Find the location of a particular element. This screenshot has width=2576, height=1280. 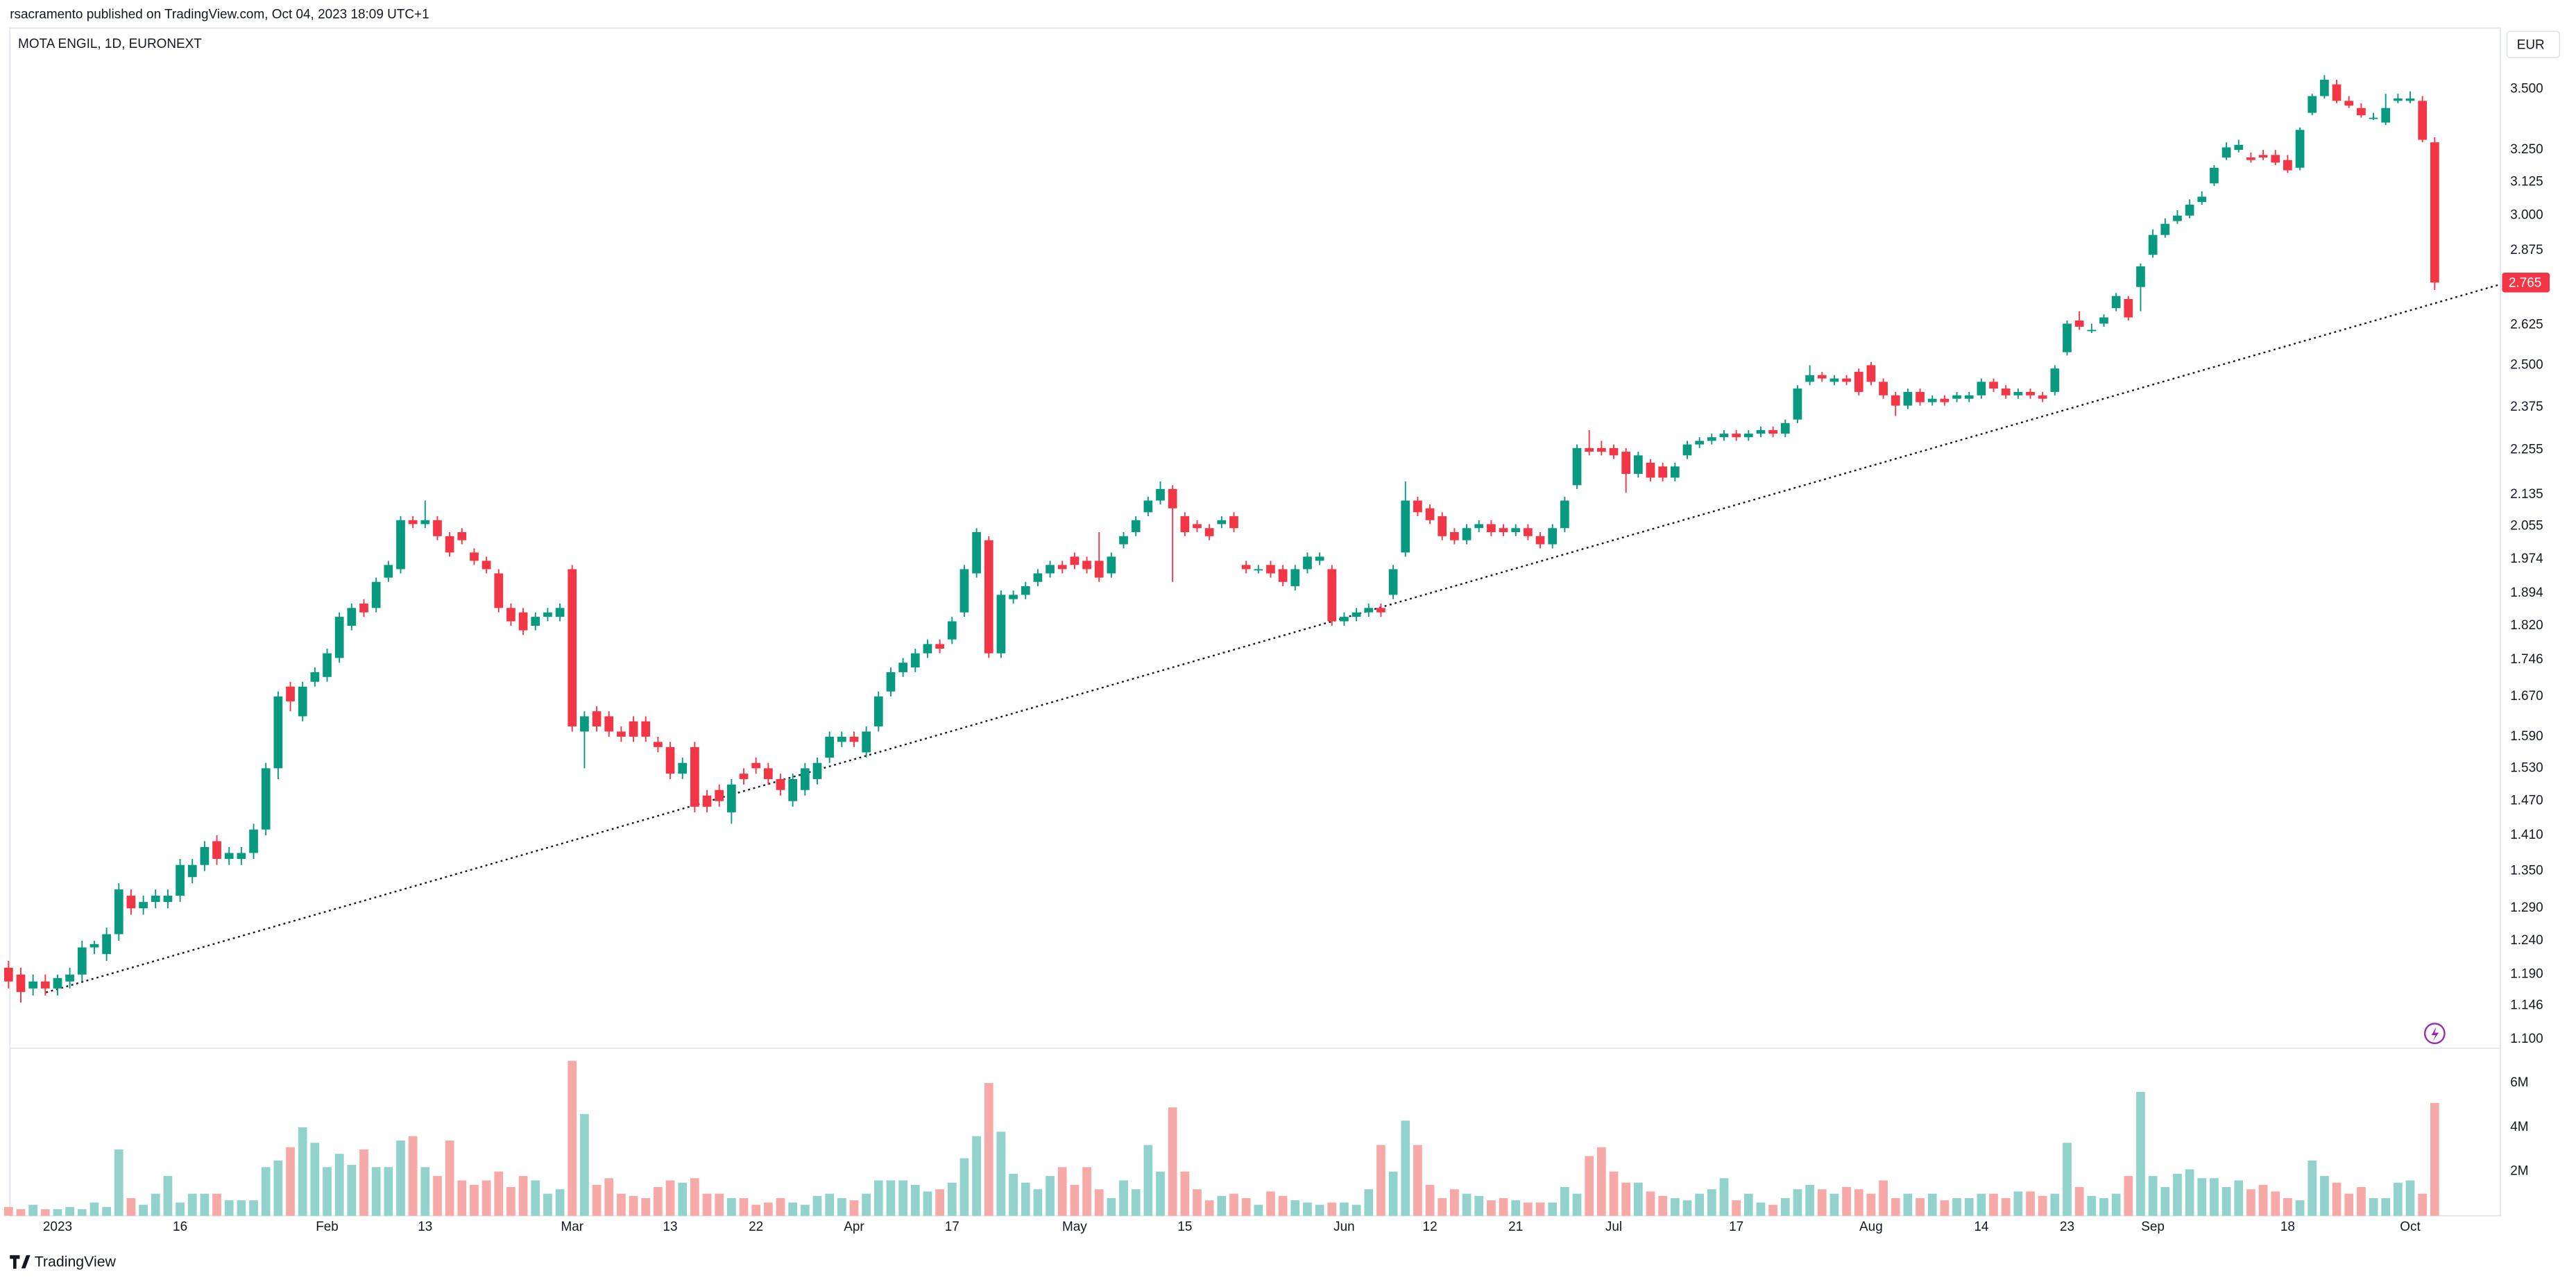

lightning-icon is located at coordinates (2434, 1034).